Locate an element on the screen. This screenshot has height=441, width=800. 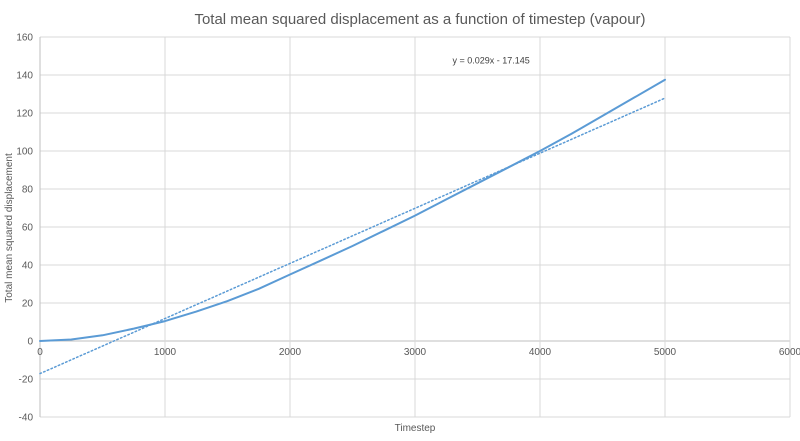
x-tick-label: 1000 is located at coordinates (165, 352).